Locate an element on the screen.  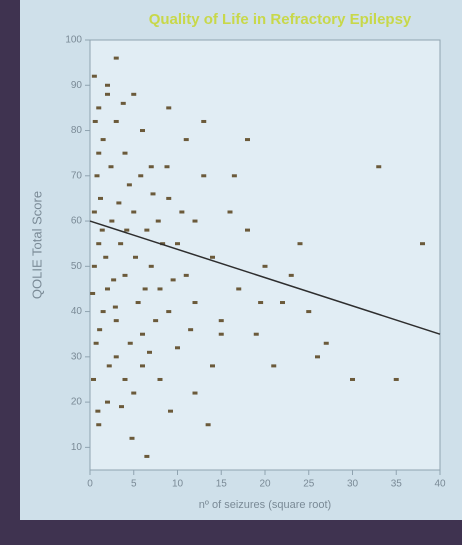
x-tick-label: 20 is located at coordinates (265, 484).